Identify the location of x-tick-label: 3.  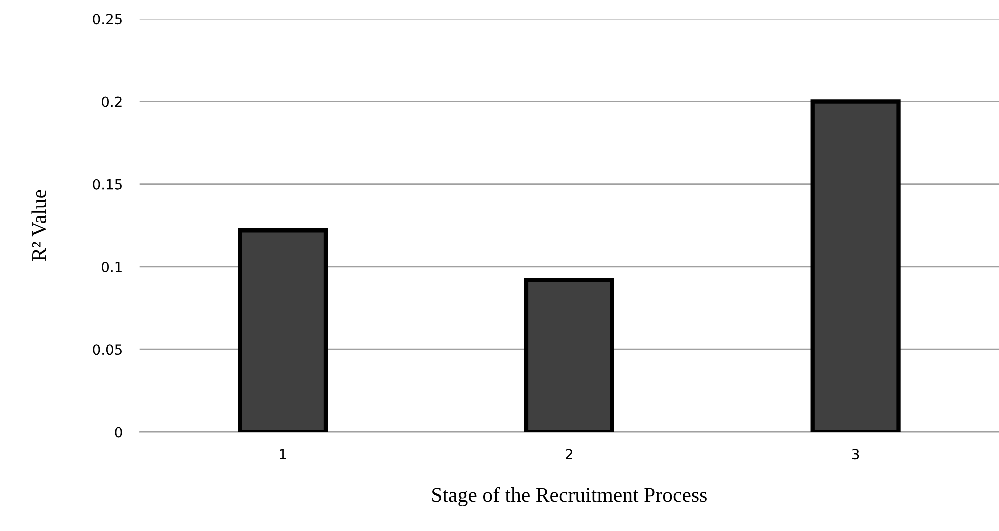
(856, 454).